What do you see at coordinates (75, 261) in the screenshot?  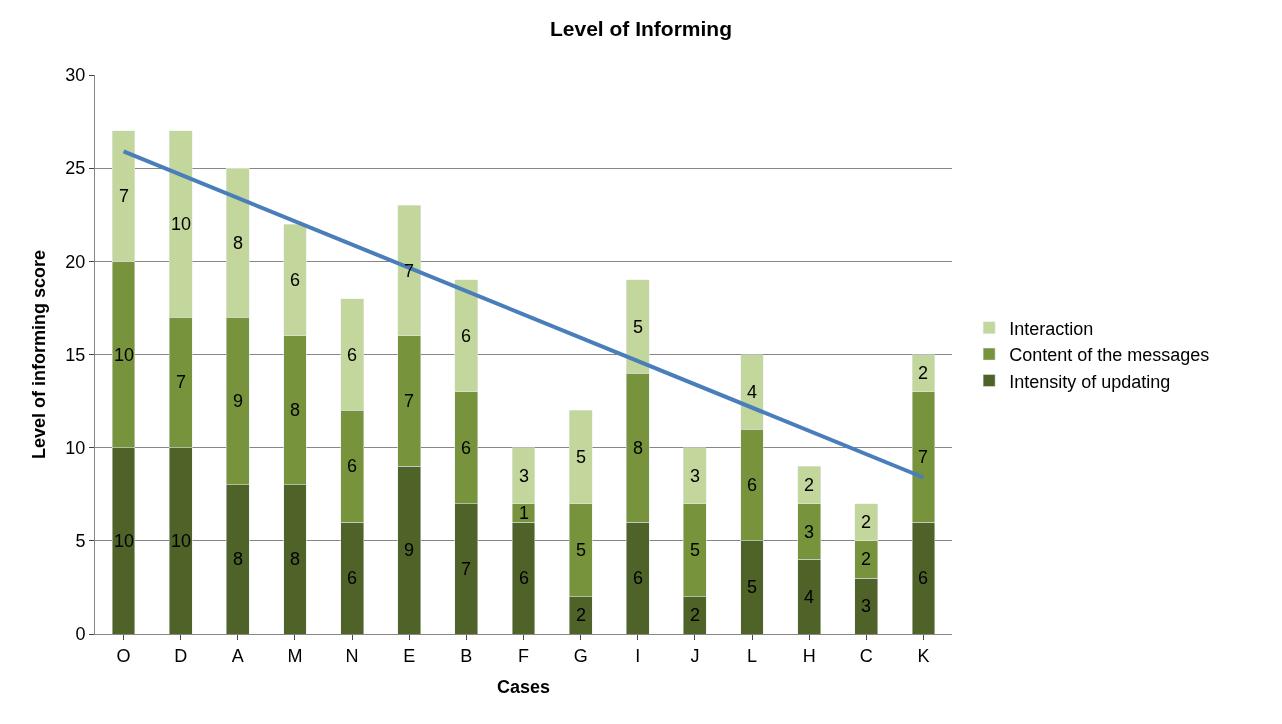 I see `y-tick-label: 20` at bounding box center [75, 261].